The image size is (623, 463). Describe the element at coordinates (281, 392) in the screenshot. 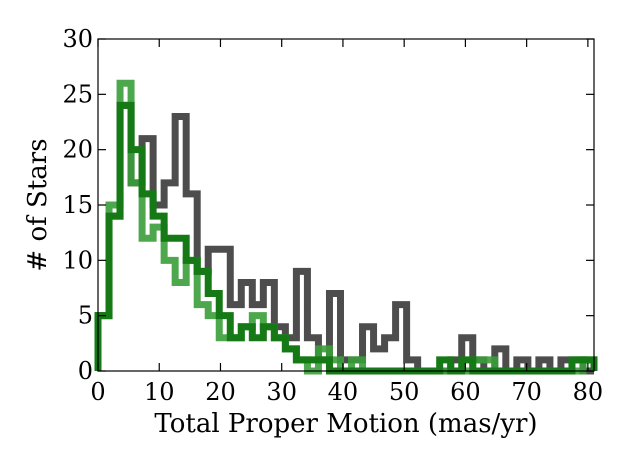

I see `x-tick-label: 30` at that location.